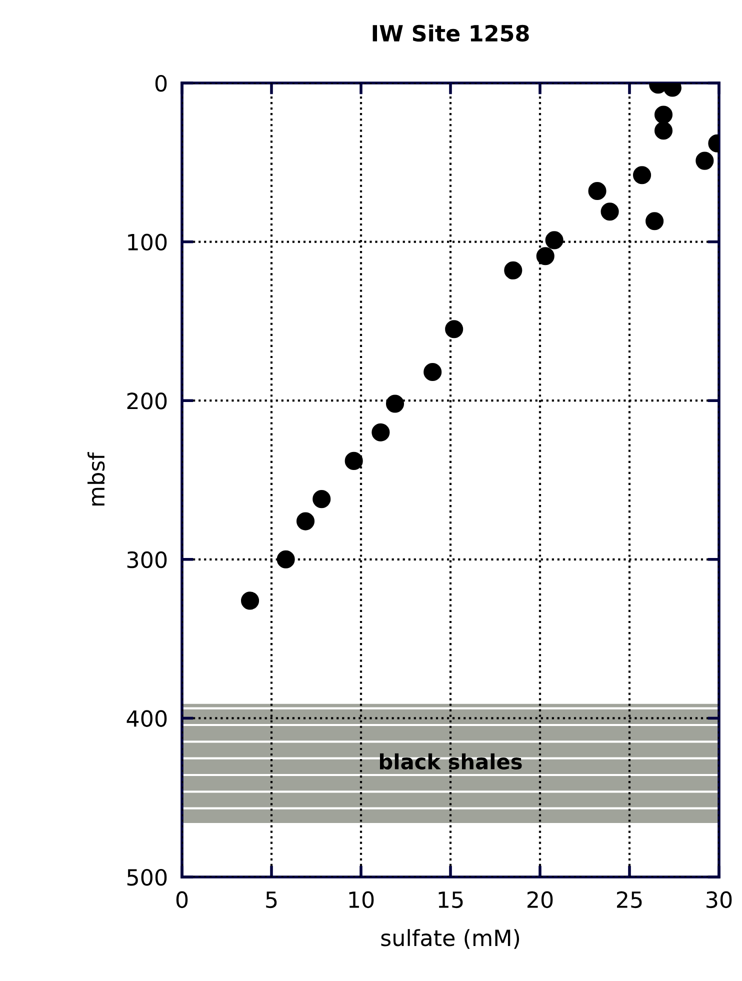 This screenshot has height=981, width=742. Describe the element at coordinates (361, 899) in the screenshot. I see `x-tick-label: 10` at that location.